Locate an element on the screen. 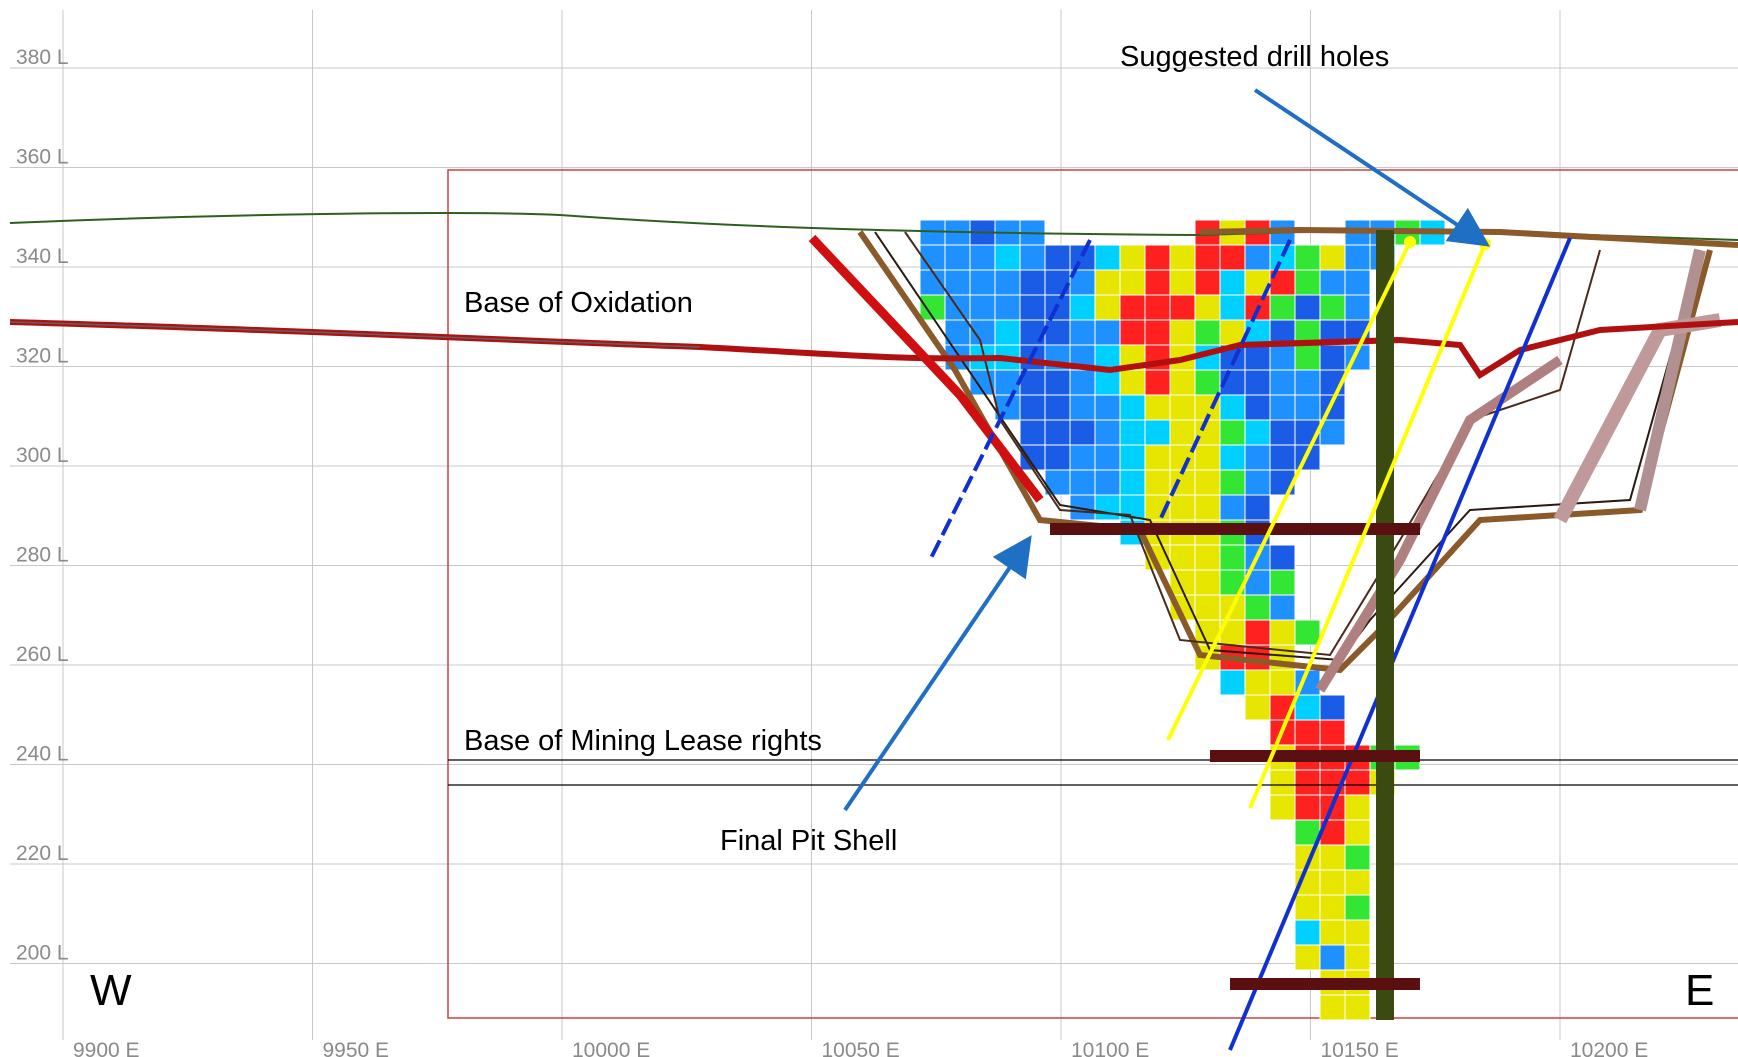 The image size is (1738, 1057). y-tick-label: 320 L is located at coordinates (42, 356).